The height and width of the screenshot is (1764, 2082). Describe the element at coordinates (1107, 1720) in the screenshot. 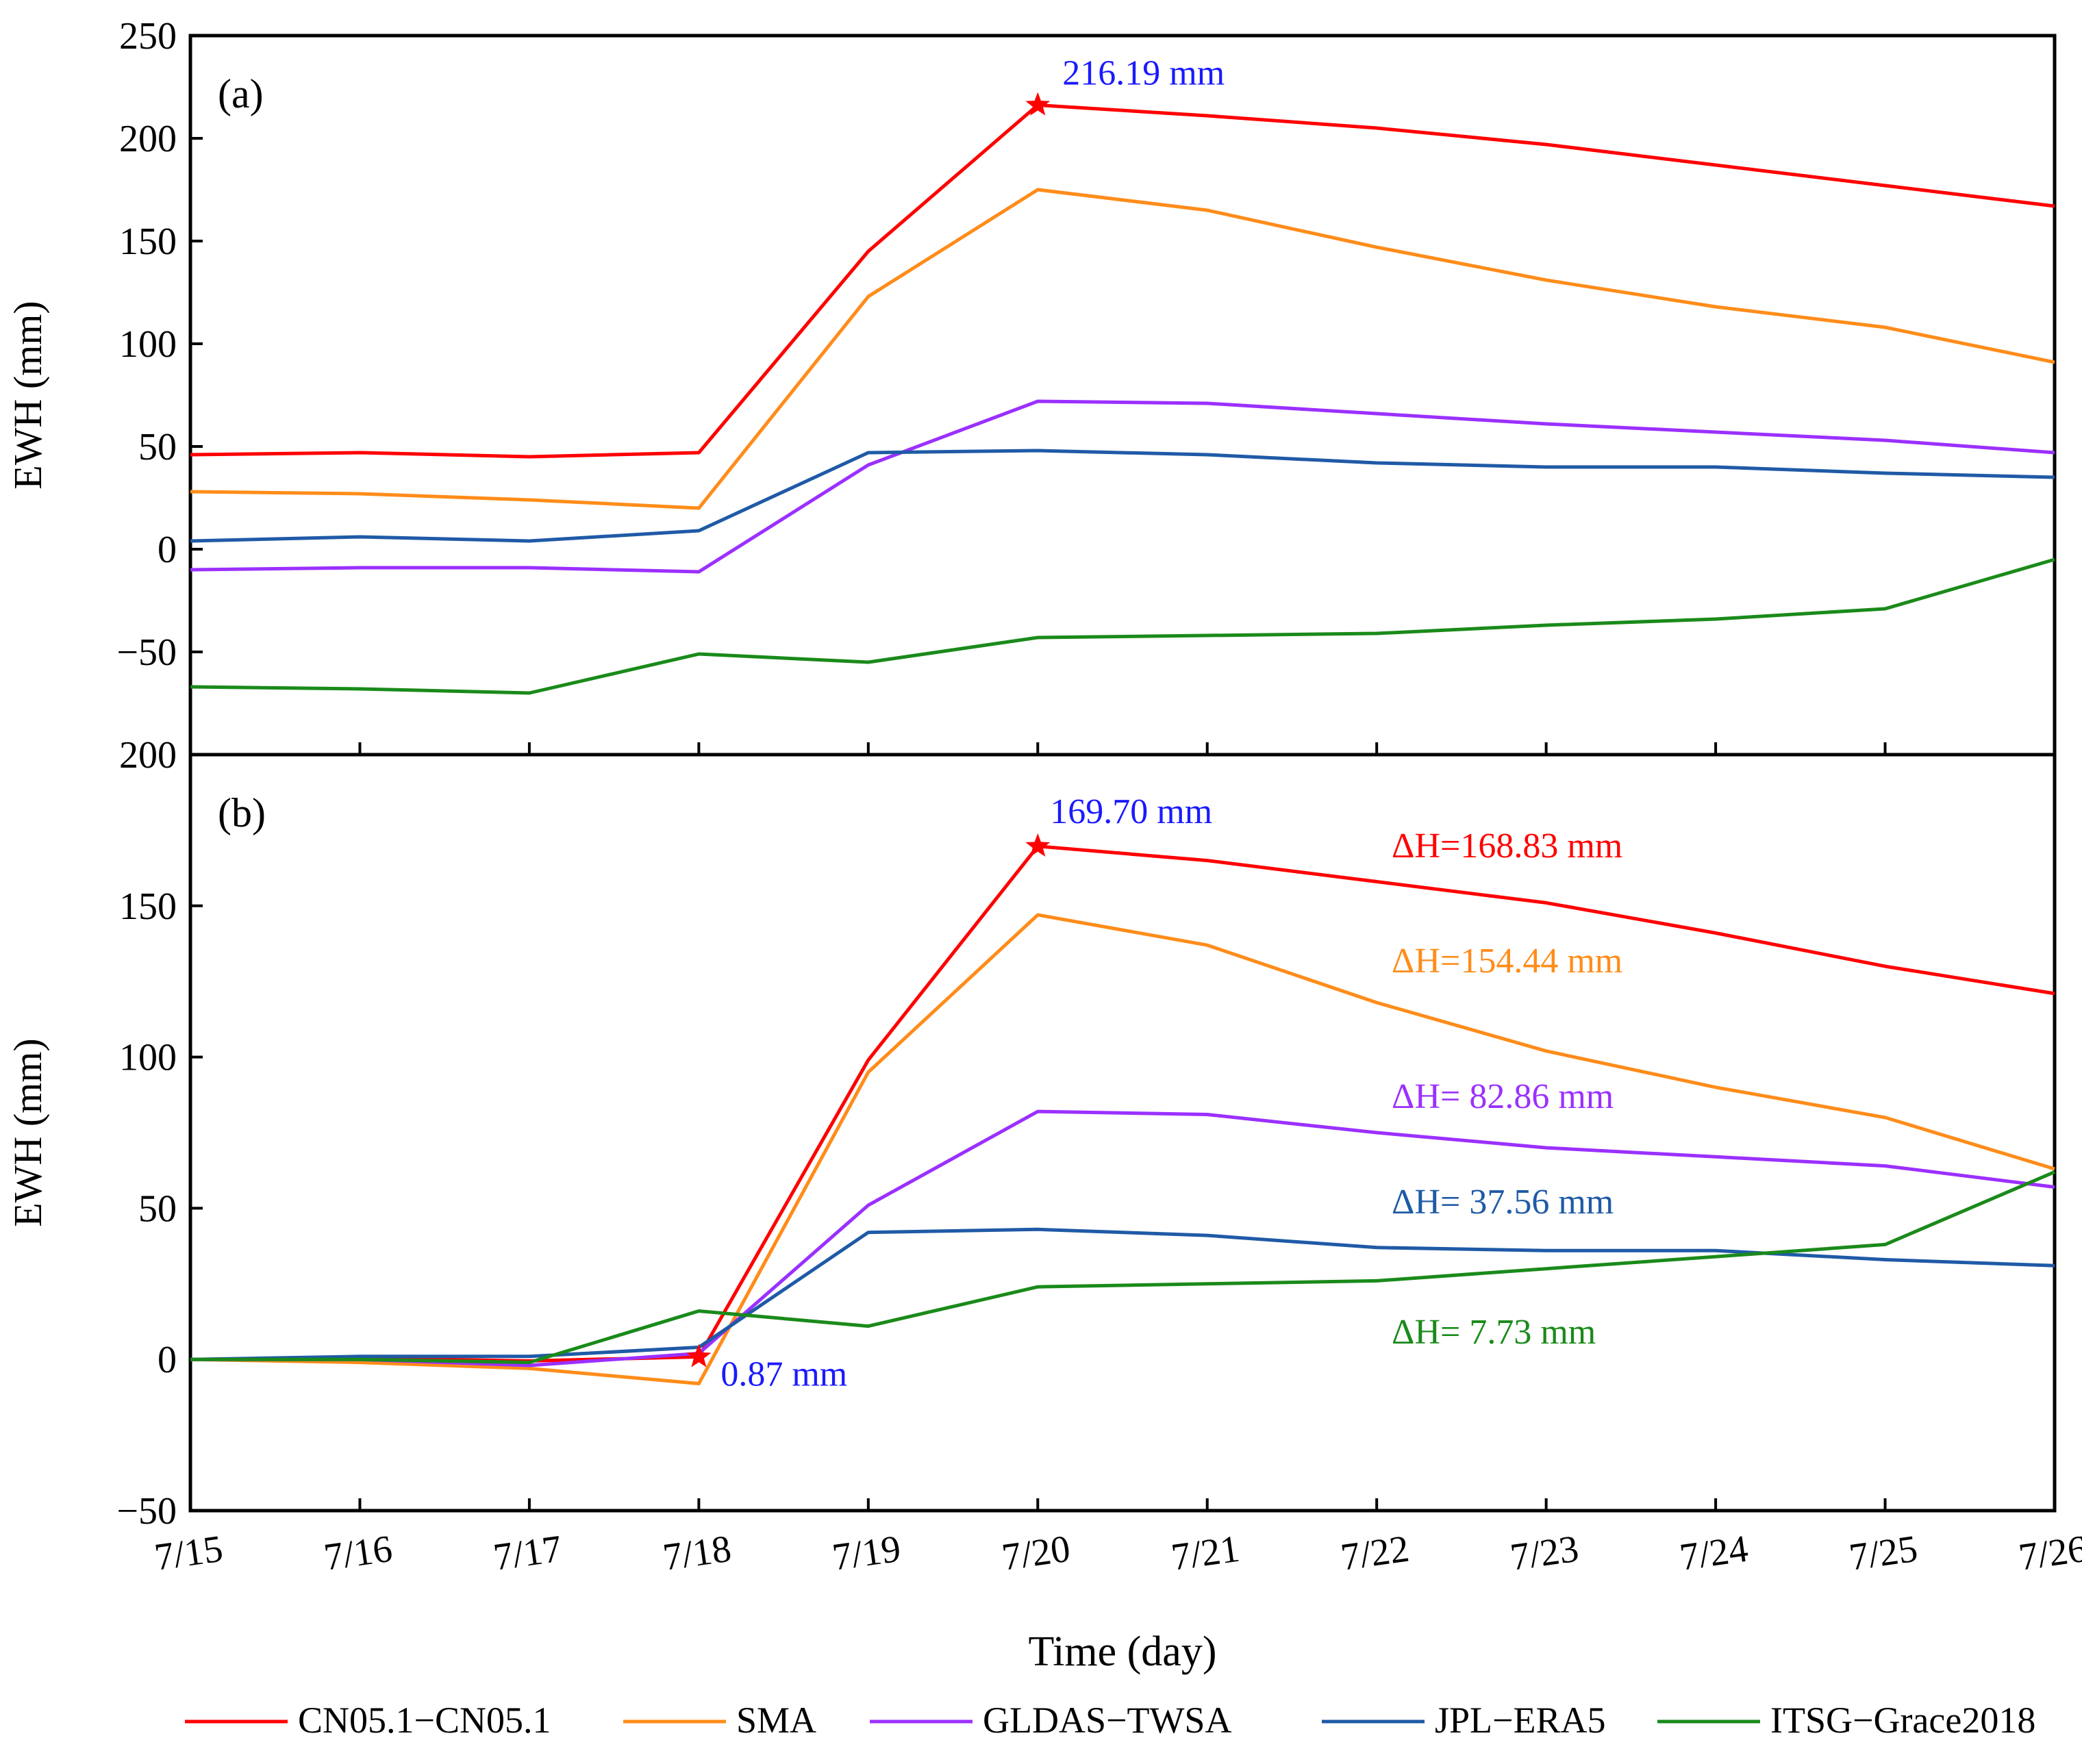

I see `legend-label: GLDAS−TWSA` at that location.